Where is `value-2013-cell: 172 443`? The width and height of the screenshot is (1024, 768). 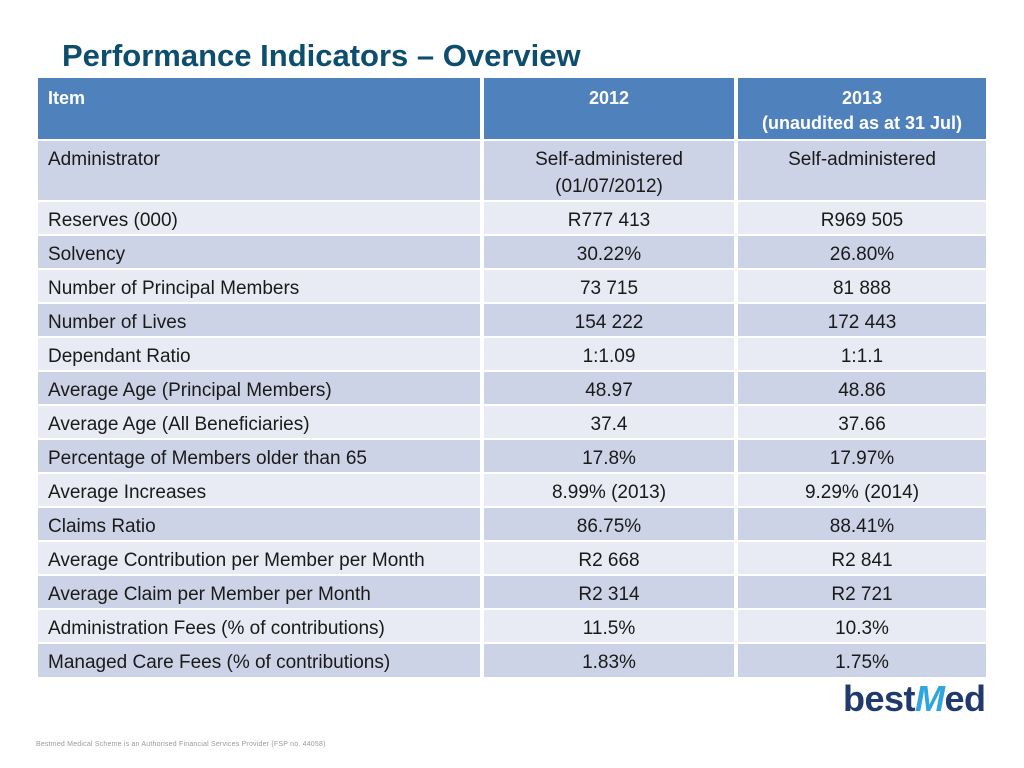 value-2013-cell: 172 443 is located at coordinates (861, 319).